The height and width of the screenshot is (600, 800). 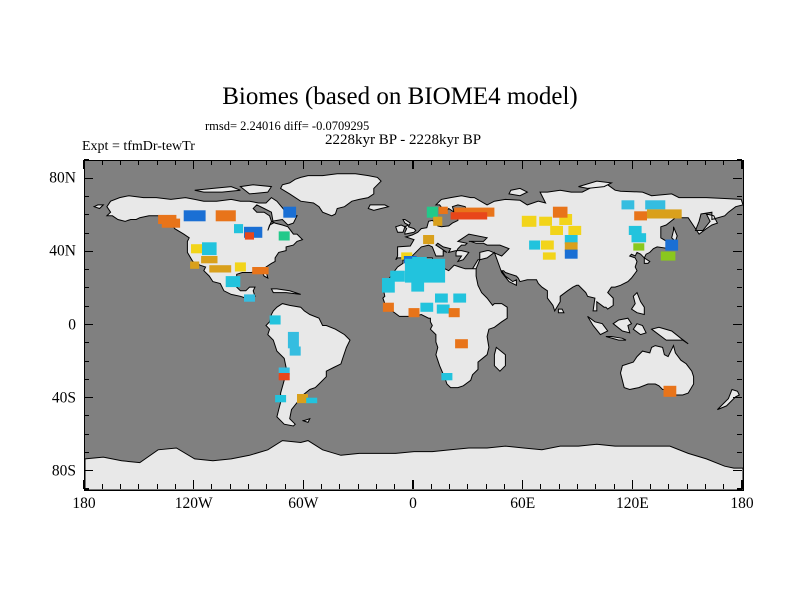 I want to click on y-axis-label: 80S, so click(x=63, y=471).